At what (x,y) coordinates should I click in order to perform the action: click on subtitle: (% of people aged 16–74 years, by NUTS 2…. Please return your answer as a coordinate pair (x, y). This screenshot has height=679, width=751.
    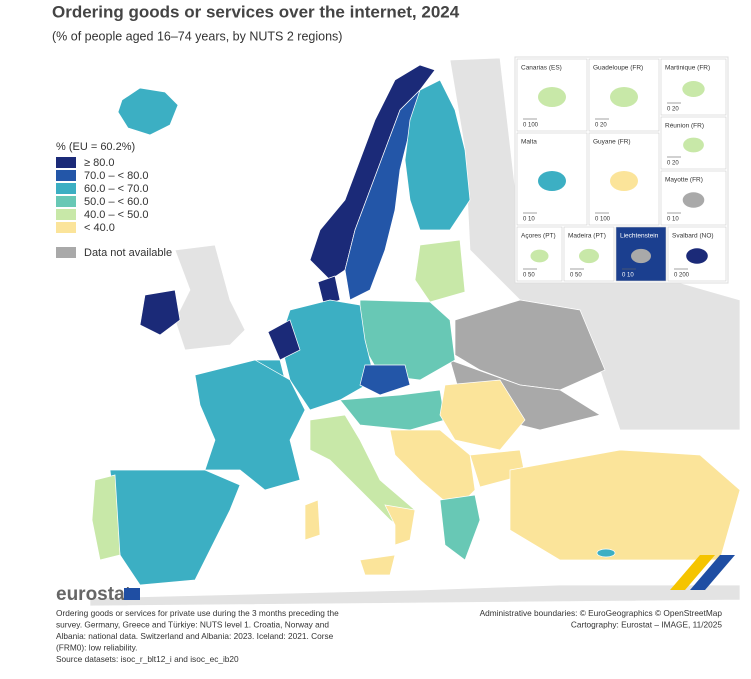
    Looking at the image, I should click on (197, 36).